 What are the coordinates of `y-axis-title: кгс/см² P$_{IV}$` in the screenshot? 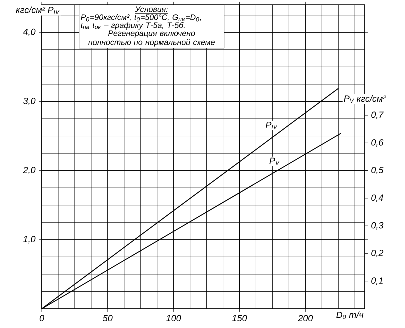 It's located at (38, 10).